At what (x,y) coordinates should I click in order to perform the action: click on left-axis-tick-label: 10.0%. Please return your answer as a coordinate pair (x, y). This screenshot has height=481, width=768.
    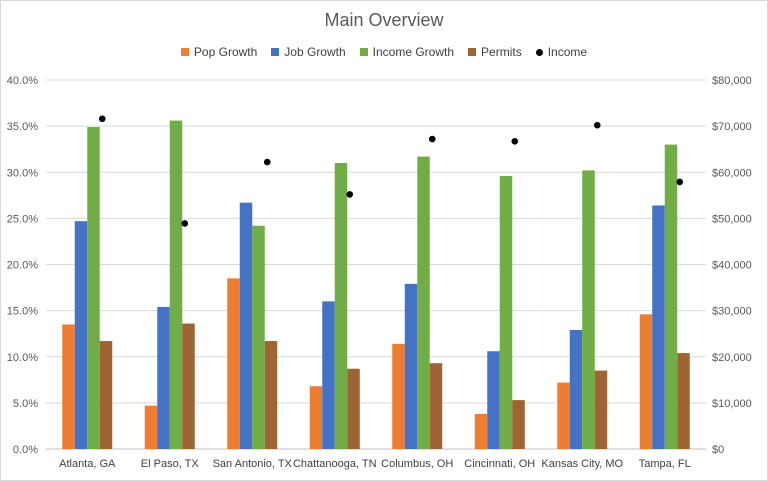
    Looking at the image, I should click on (22, 358).